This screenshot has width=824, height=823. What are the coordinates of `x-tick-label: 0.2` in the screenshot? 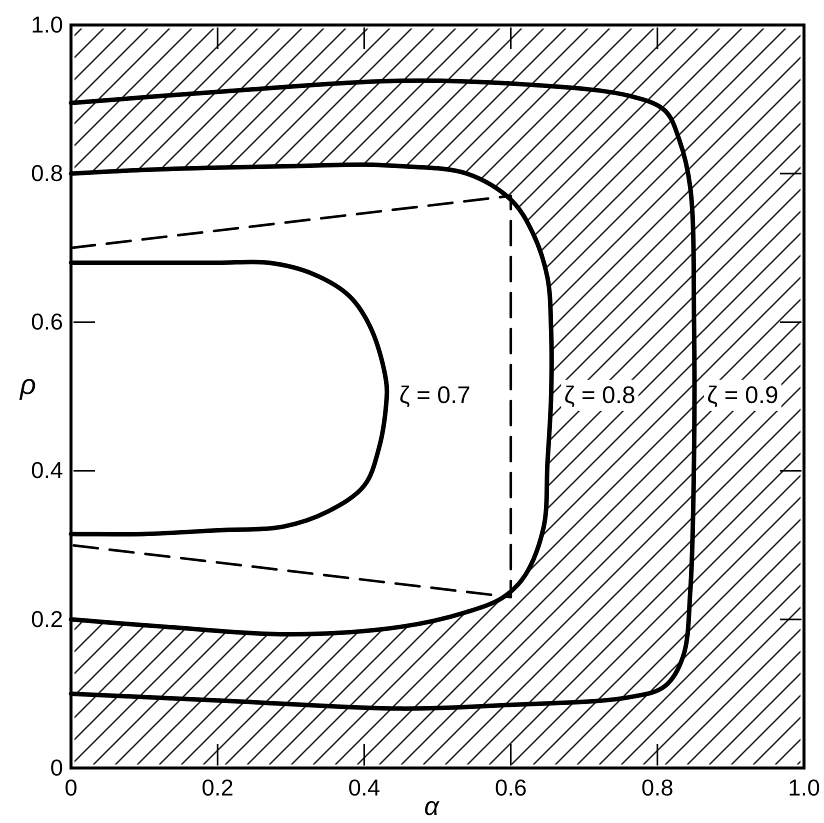 It's located at (218, 787).